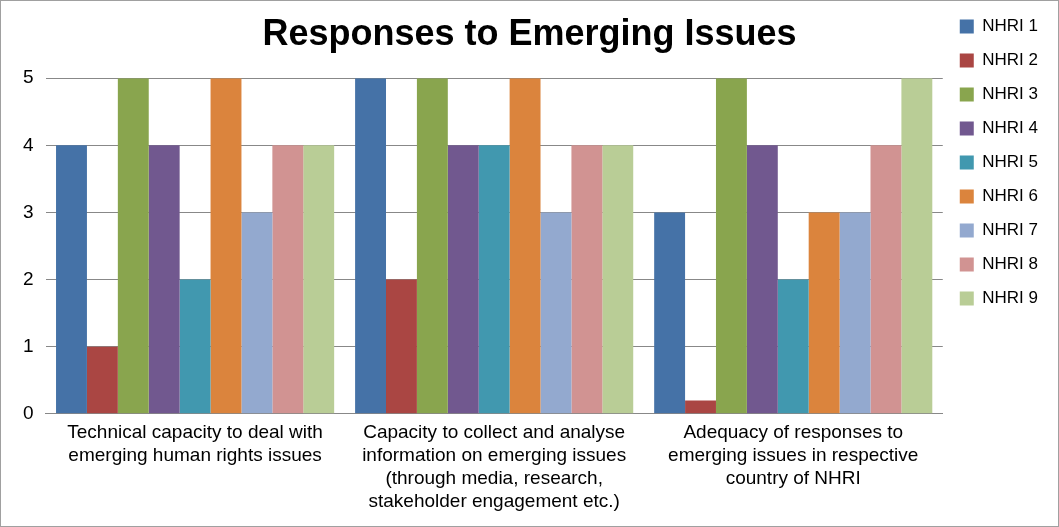  Describe the element at coordinates (1010, 162) in the screenshot. I see `legend-label: NHRI 5` at that location.